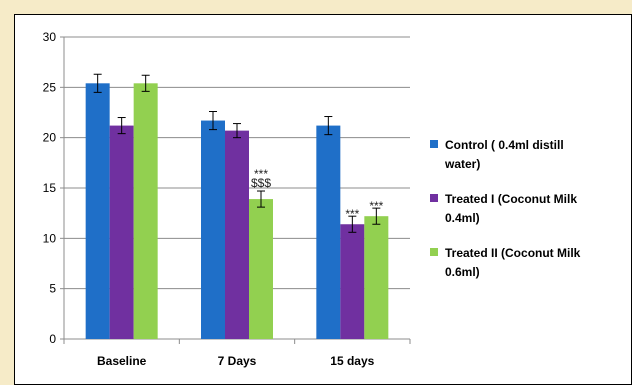 This screenshot has height=386, width=632. I want to click on legend-label-line: water), so click(462, 164).